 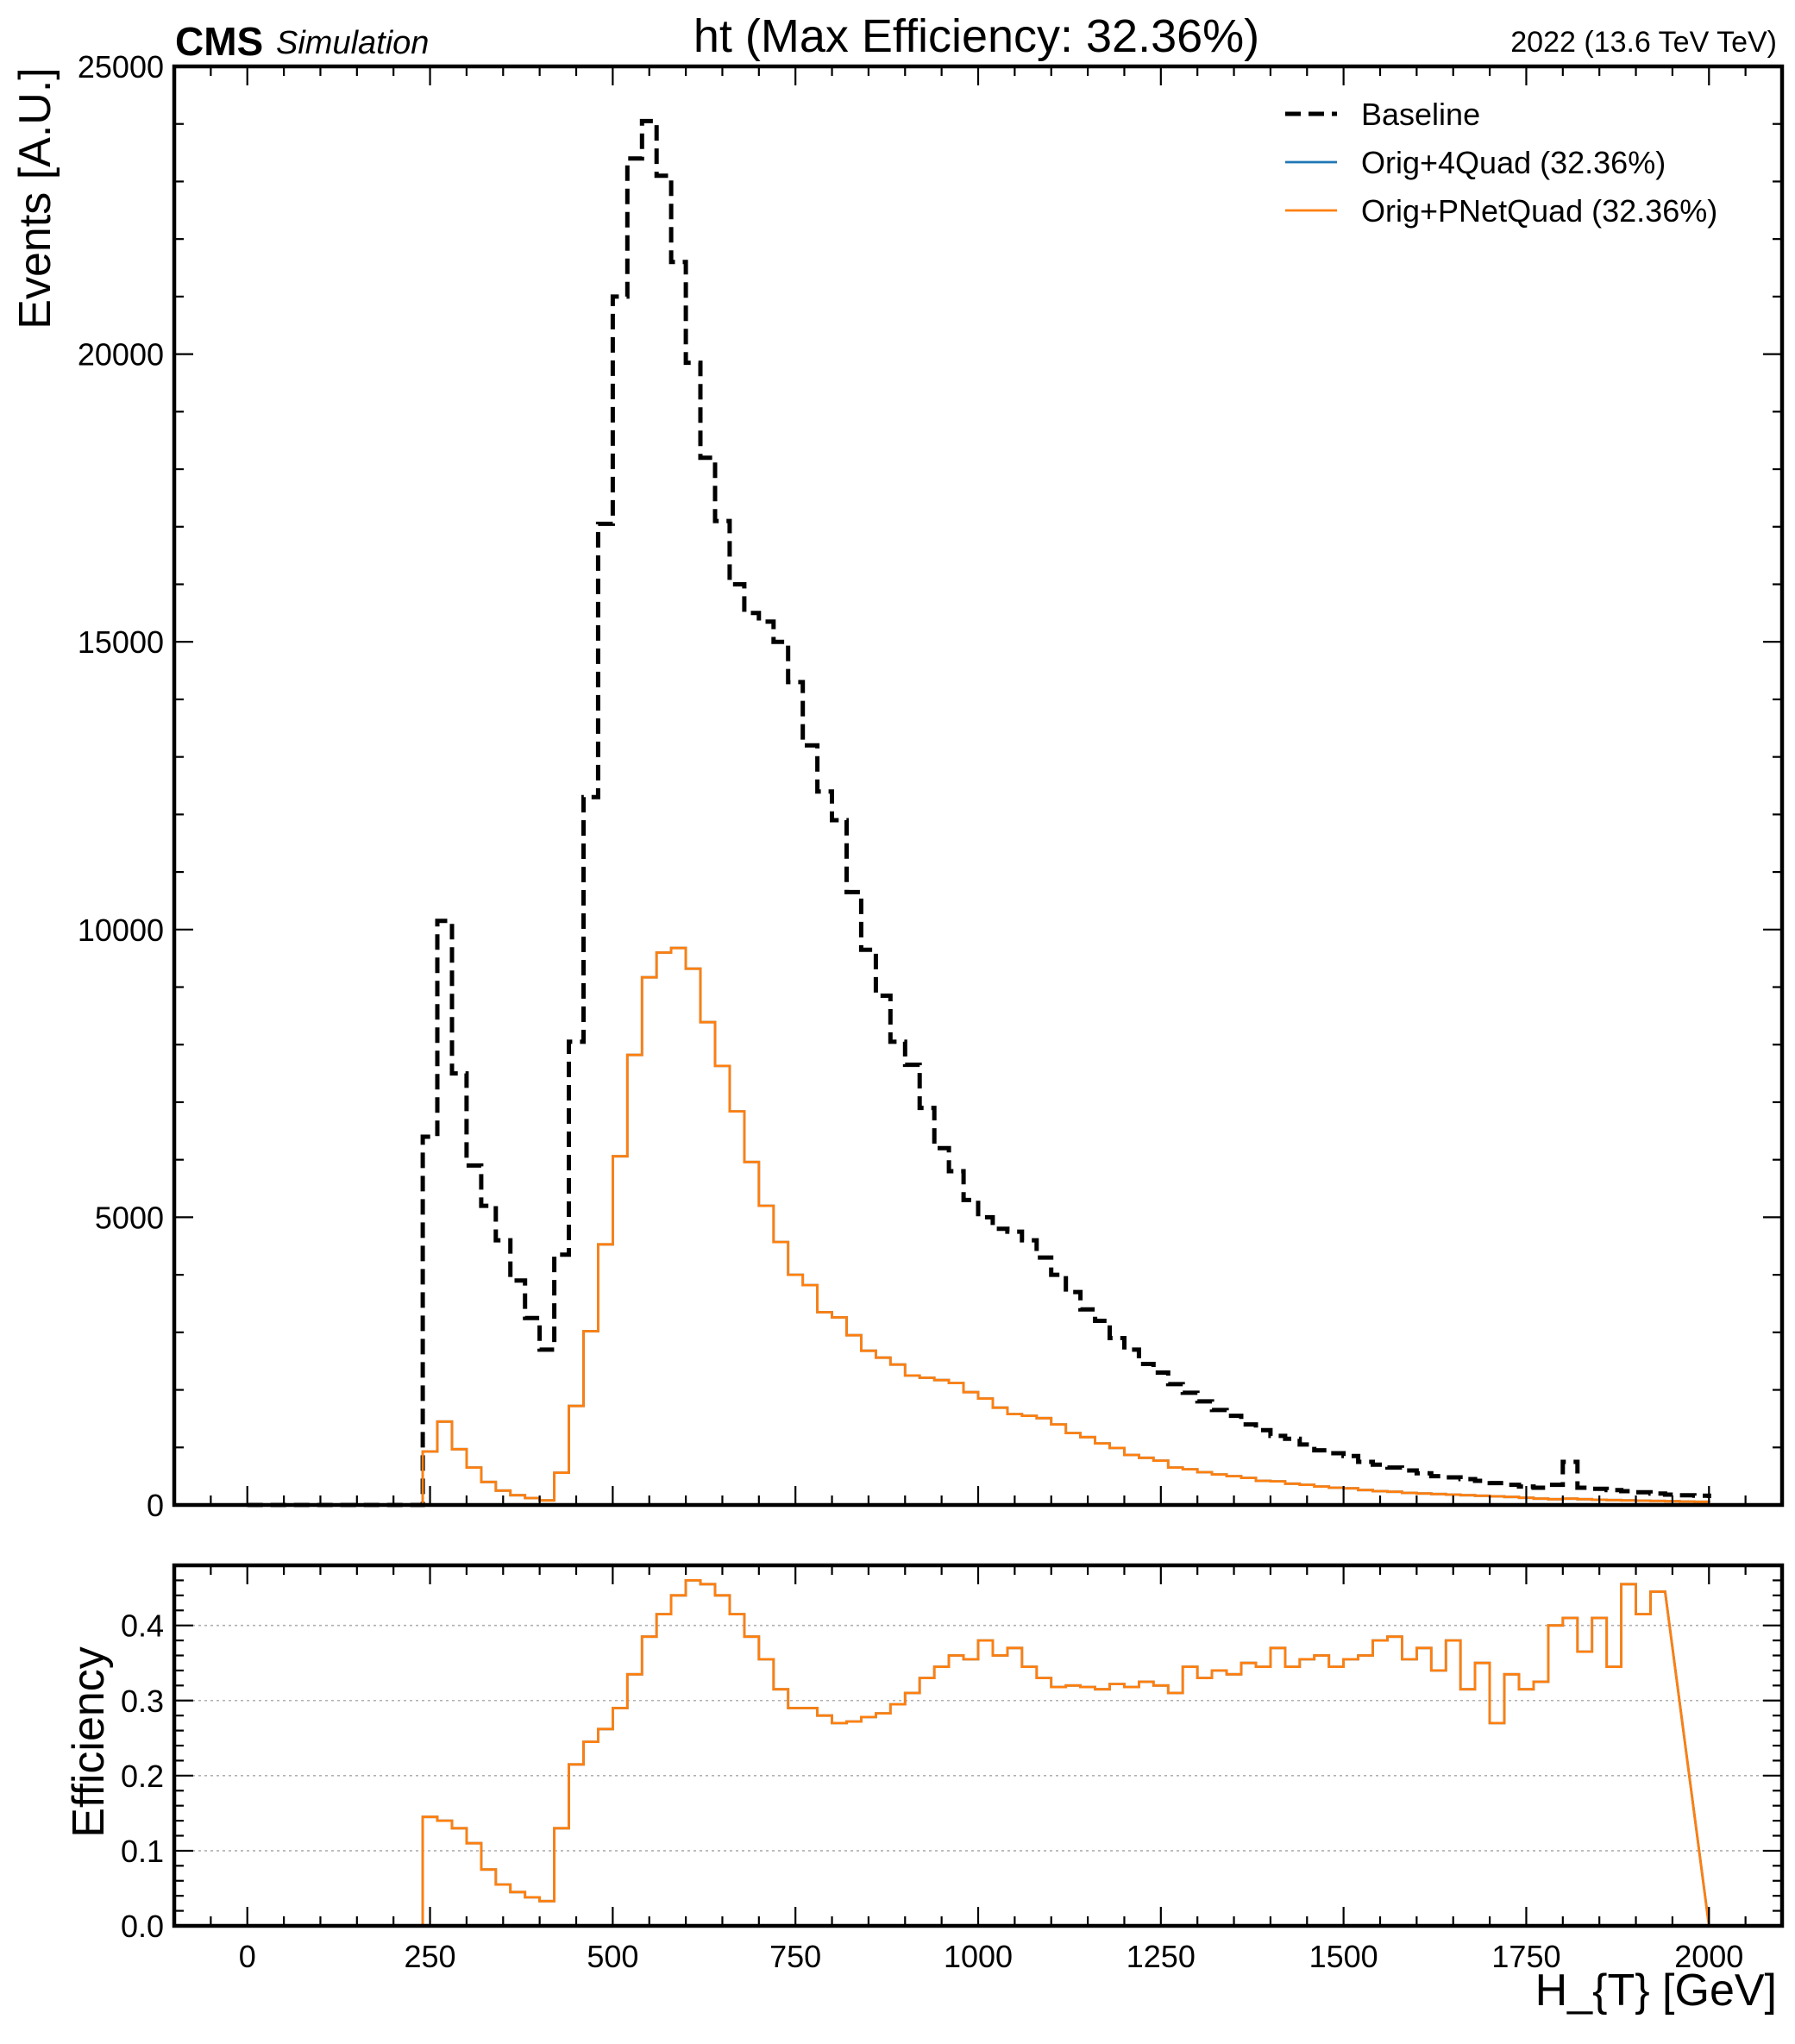 I want to click on legend-item-orig-pnetquad-32-36: Orig+PNetQuad (32.36%), so click(x=1501, y=211).